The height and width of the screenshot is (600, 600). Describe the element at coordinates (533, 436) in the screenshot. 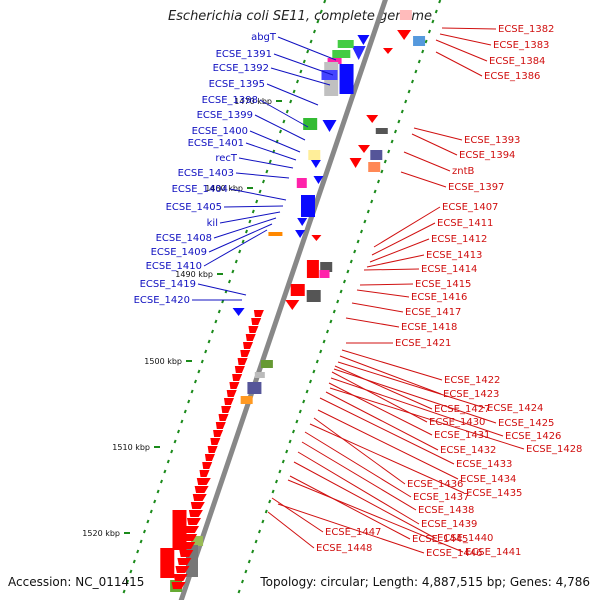

I see `right-gene-label: ECSE_1426` at that location.